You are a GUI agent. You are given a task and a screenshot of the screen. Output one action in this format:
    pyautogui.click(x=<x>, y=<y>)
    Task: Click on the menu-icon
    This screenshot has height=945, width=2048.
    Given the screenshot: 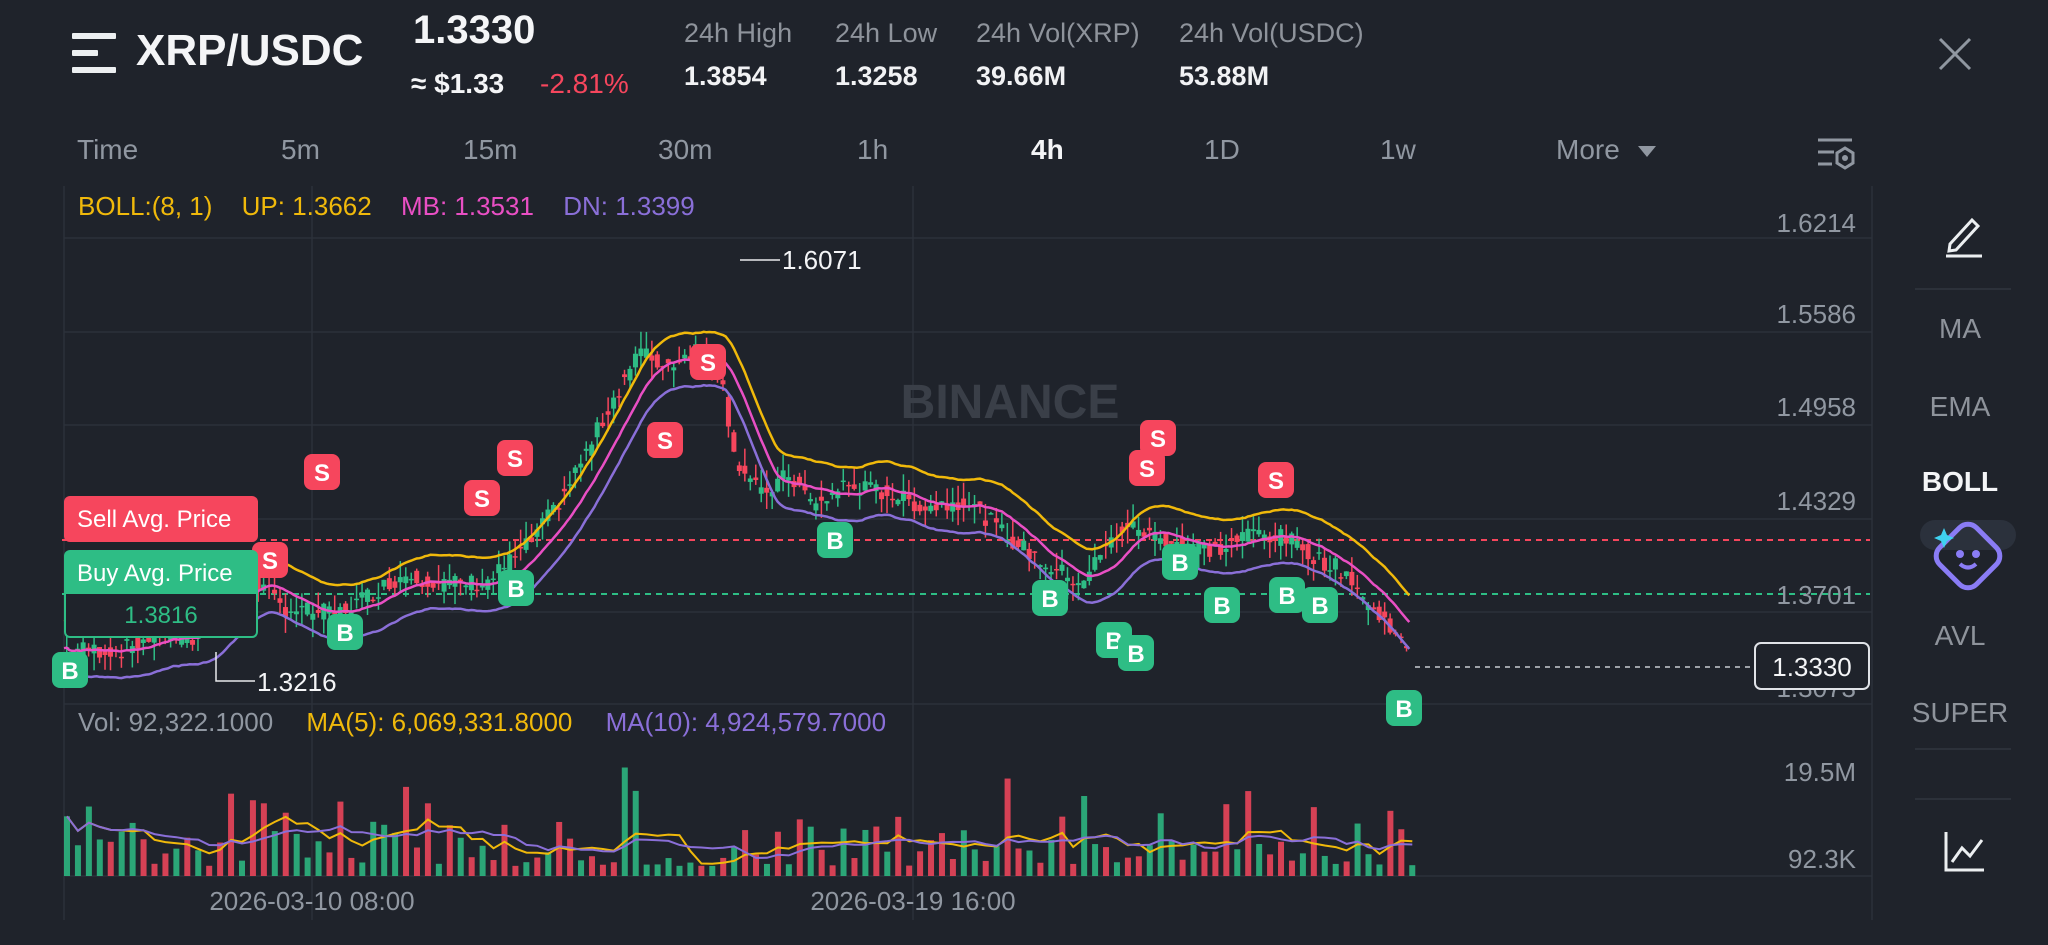 What is the action you would take?
    pyautogui.click(x=94, y=53)
    